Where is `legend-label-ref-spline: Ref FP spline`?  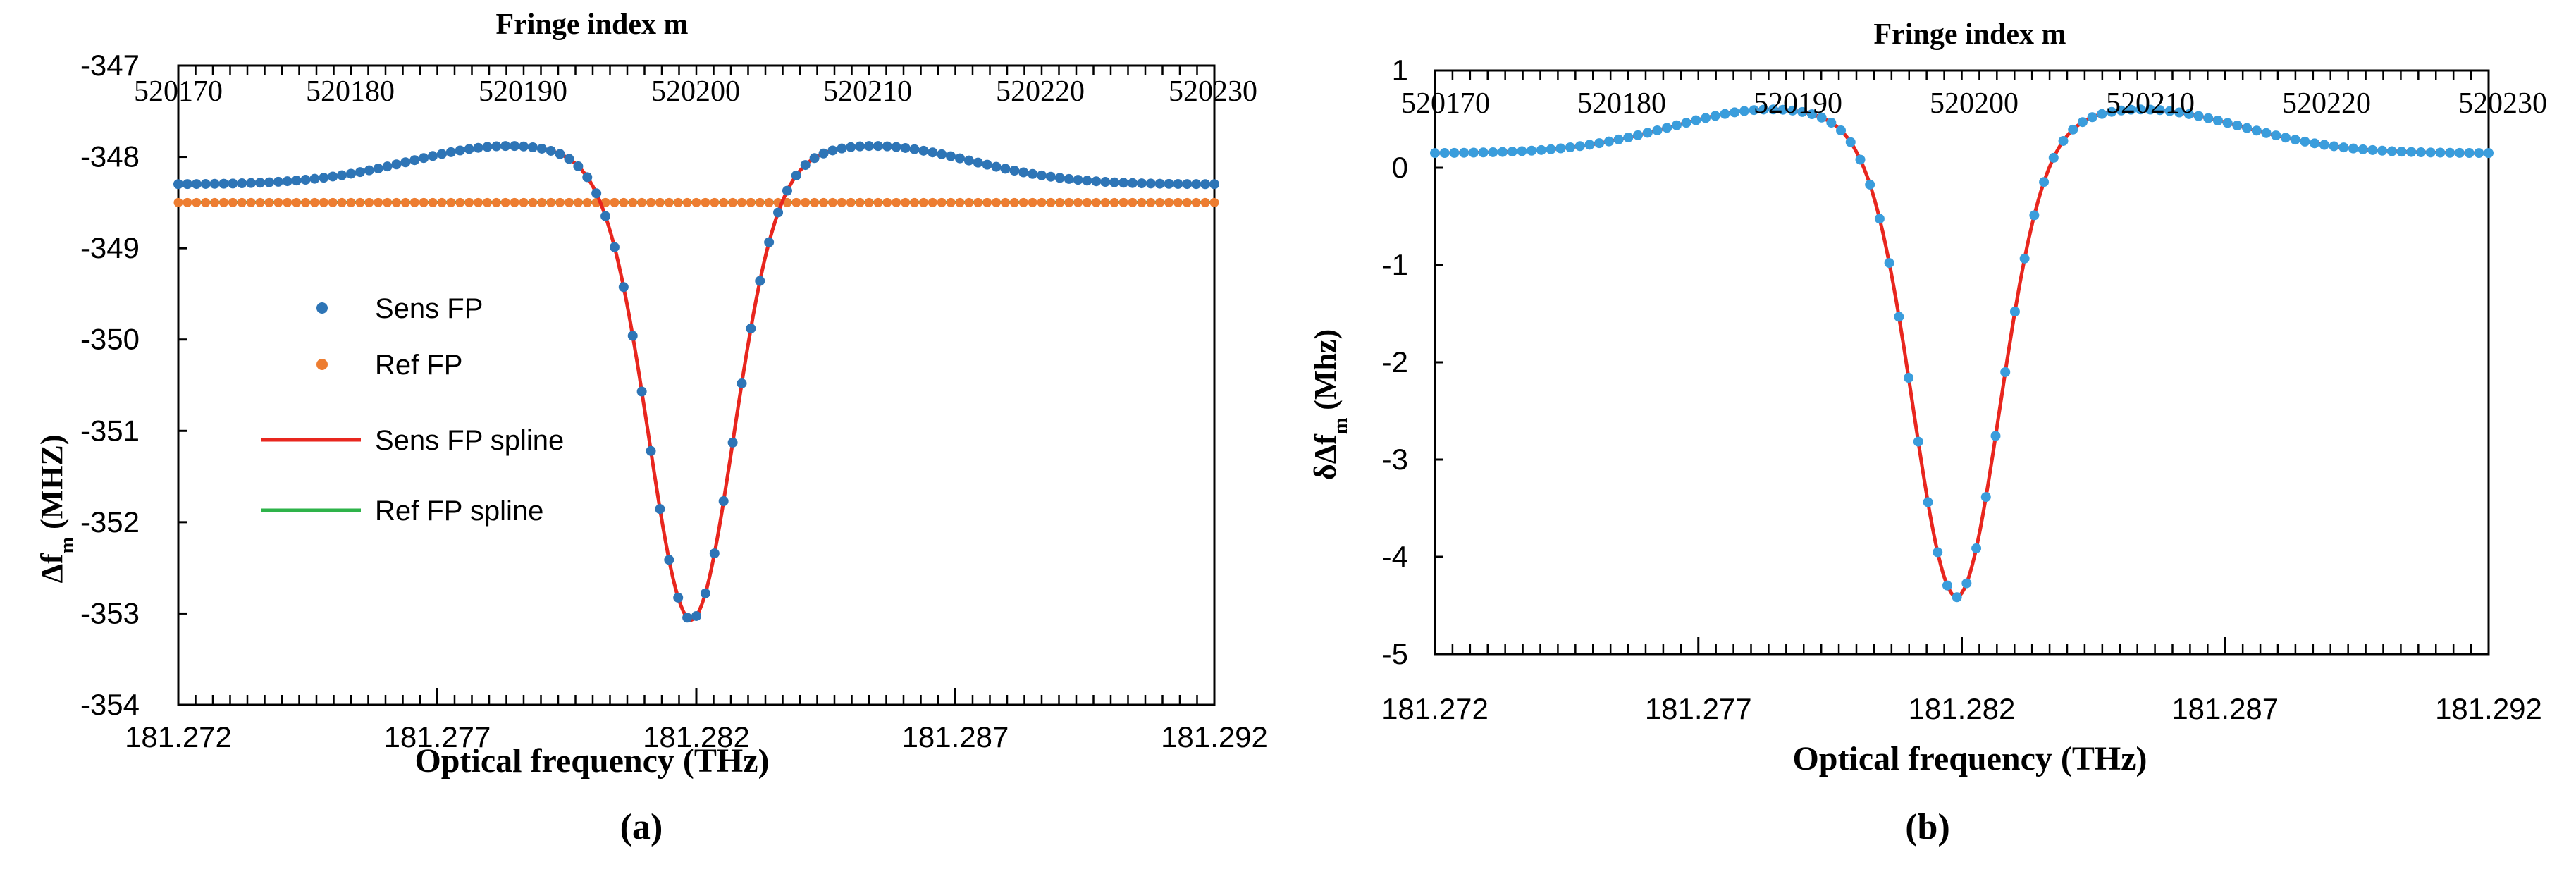
legend-label-ref-spline: Ref FP spline is located at coordinates (459, 511).